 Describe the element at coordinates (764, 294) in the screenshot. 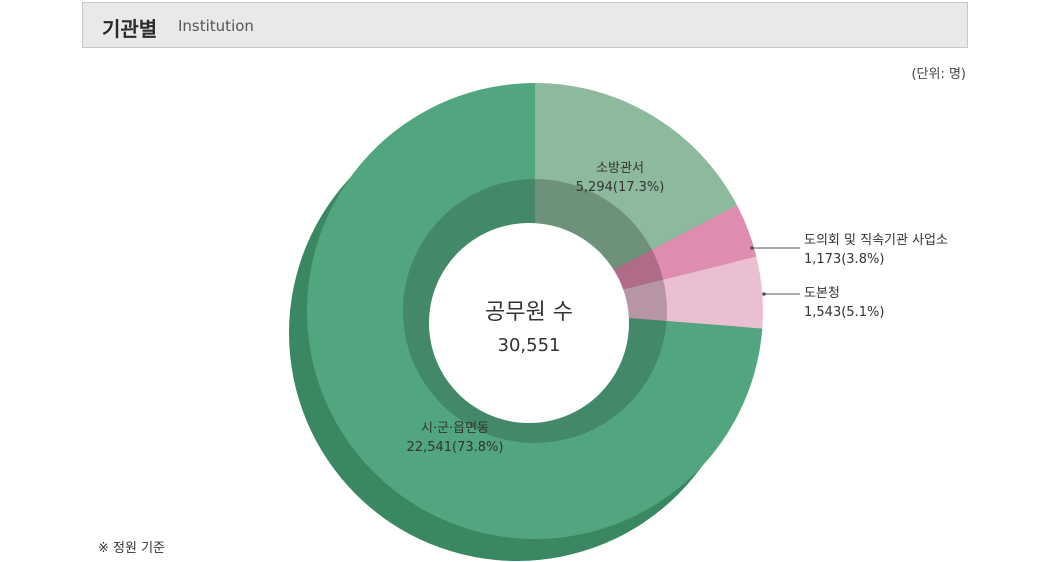

I see `leader-dot-provincial-office` at that location.